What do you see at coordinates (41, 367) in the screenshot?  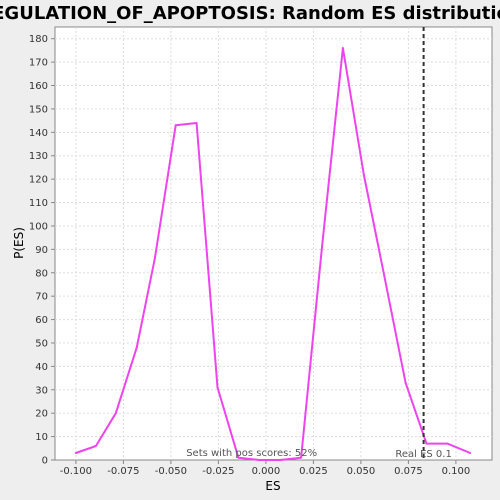 I see `y-tick-label: 40` at bounding box center [41, 367].